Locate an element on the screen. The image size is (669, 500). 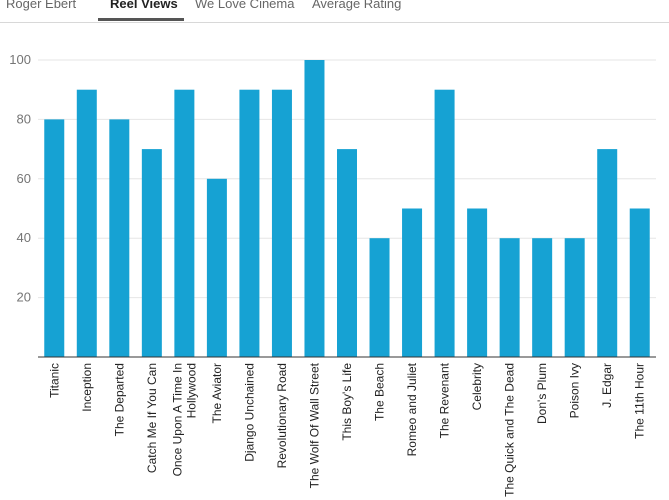
x-category-label: Inception is located at coordinates (87, 387).